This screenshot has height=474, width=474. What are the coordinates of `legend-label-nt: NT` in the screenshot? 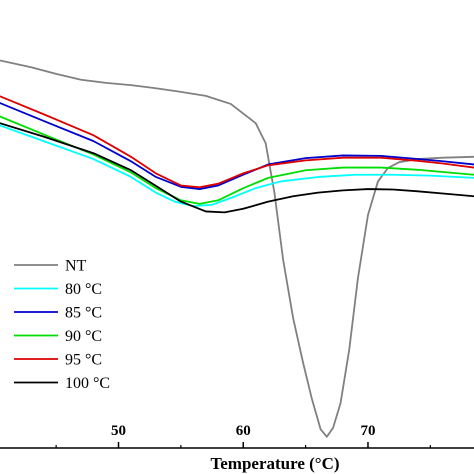 It's located at (76, 266).